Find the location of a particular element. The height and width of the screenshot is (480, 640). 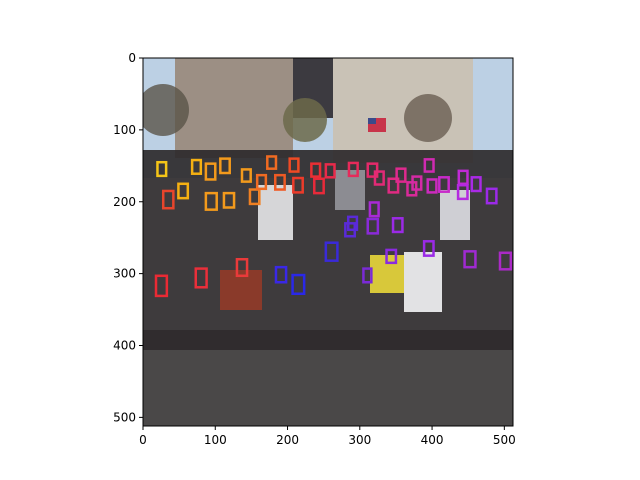

y-tick-label: 500 is located at coordinates (124, 417).